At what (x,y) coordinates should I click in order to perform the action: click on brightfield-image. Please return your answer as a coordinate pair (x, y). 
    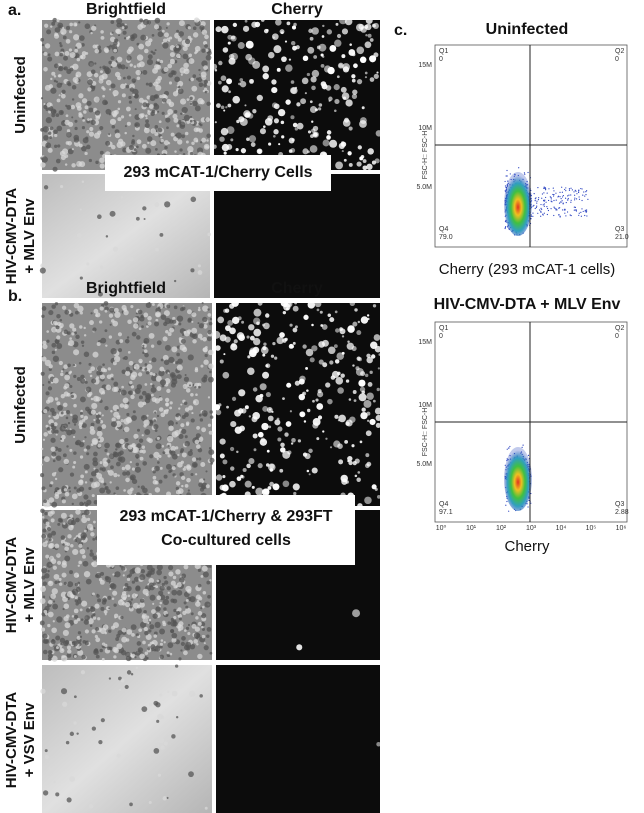
    Looking at the image, I should click on (125, 236).